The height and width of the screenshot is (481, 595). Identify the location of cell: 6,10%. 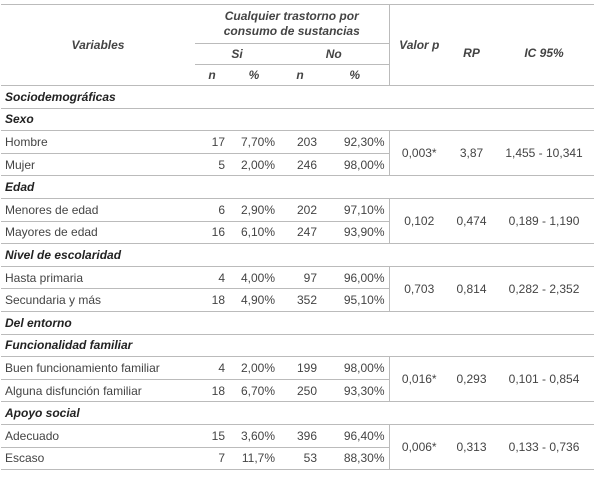
(254, 233).